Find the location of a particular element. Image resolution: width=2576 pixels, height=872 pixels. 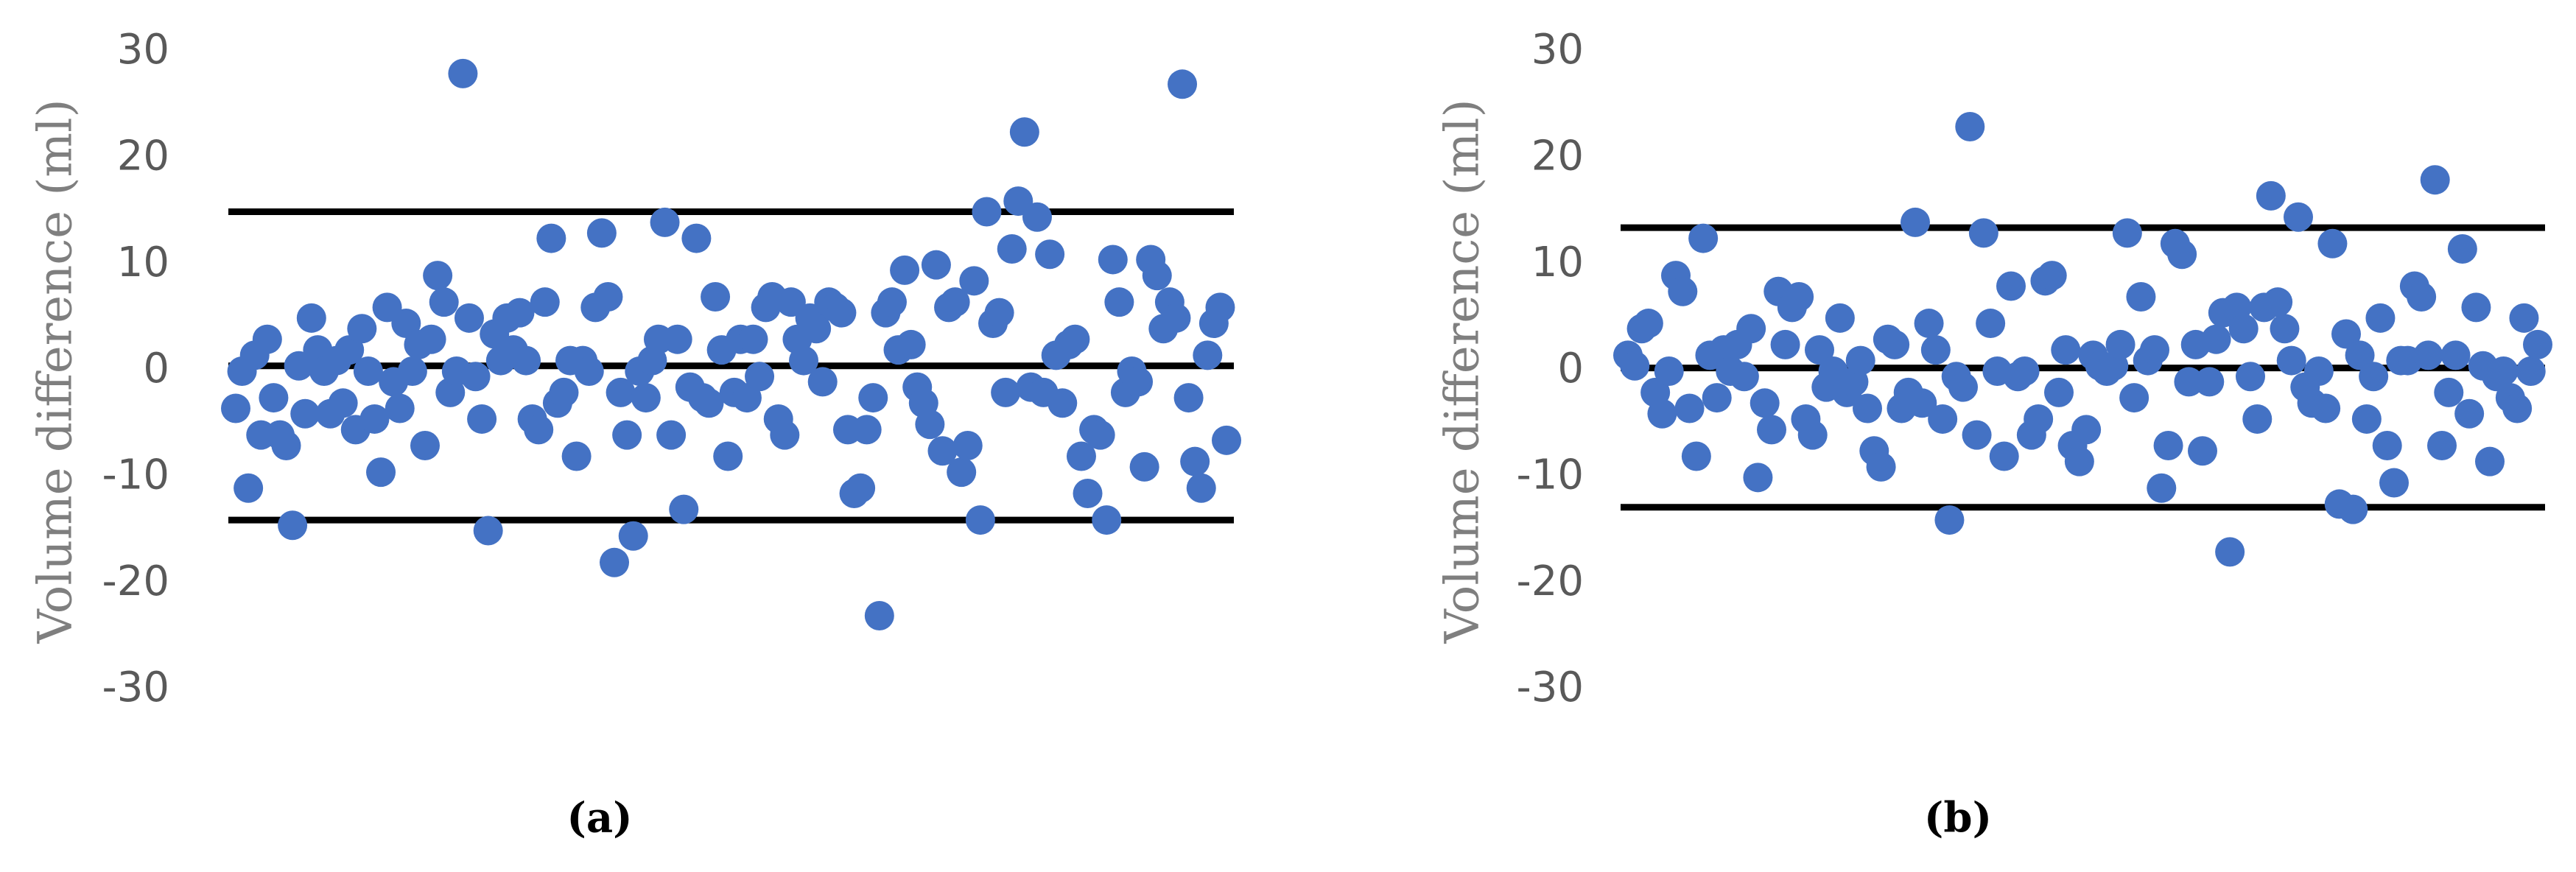

y-tick-label: 30 is located at coordinates (1558, 50).